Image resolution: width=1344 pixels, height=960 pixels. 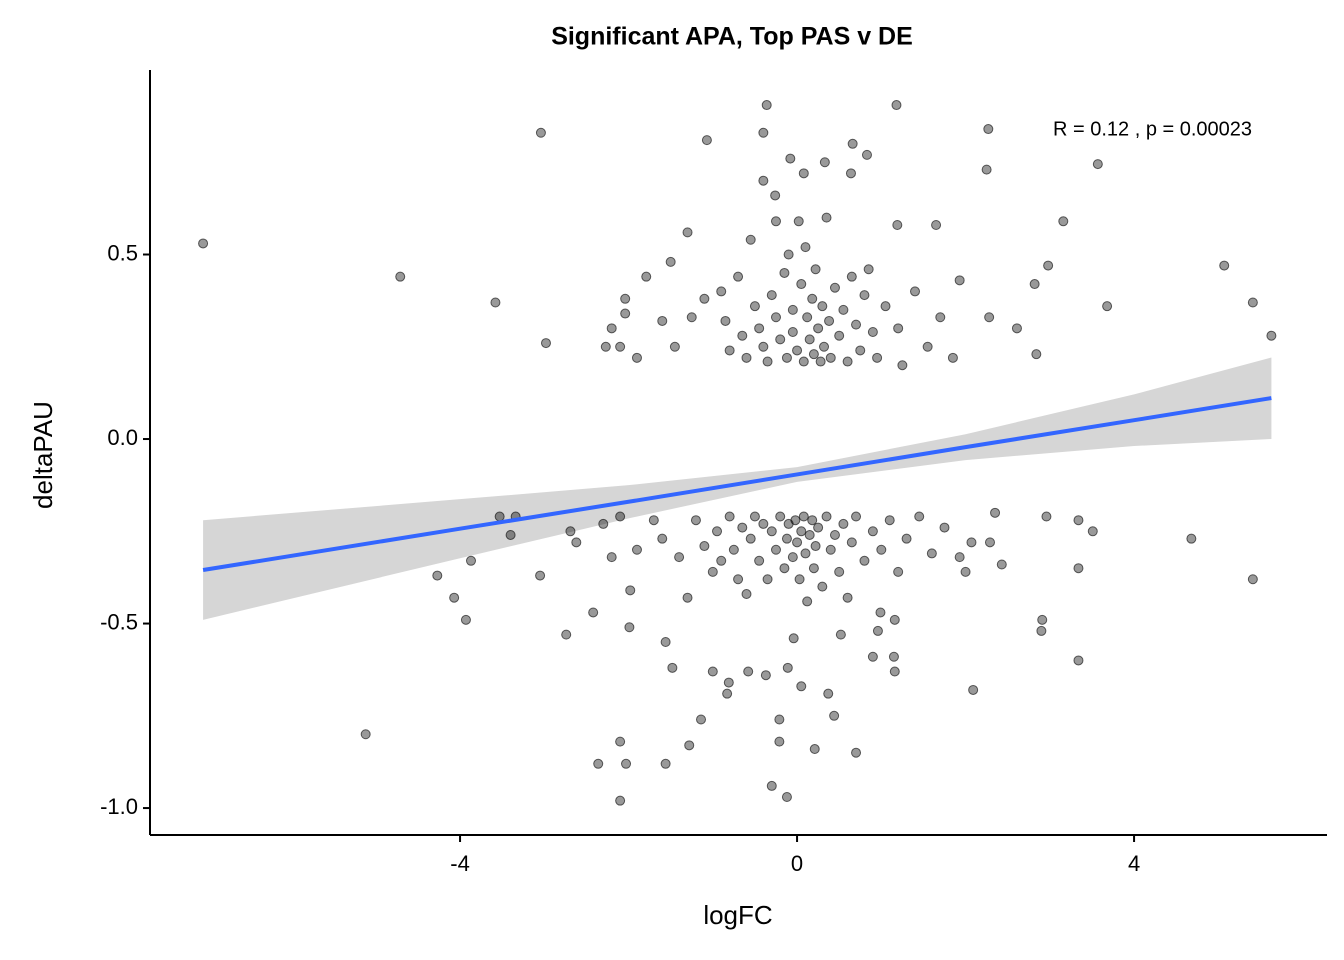 What do you see at coordinates (737, 484) in the screenshot?
I see `fit-line` at bounding box center [737, 484].